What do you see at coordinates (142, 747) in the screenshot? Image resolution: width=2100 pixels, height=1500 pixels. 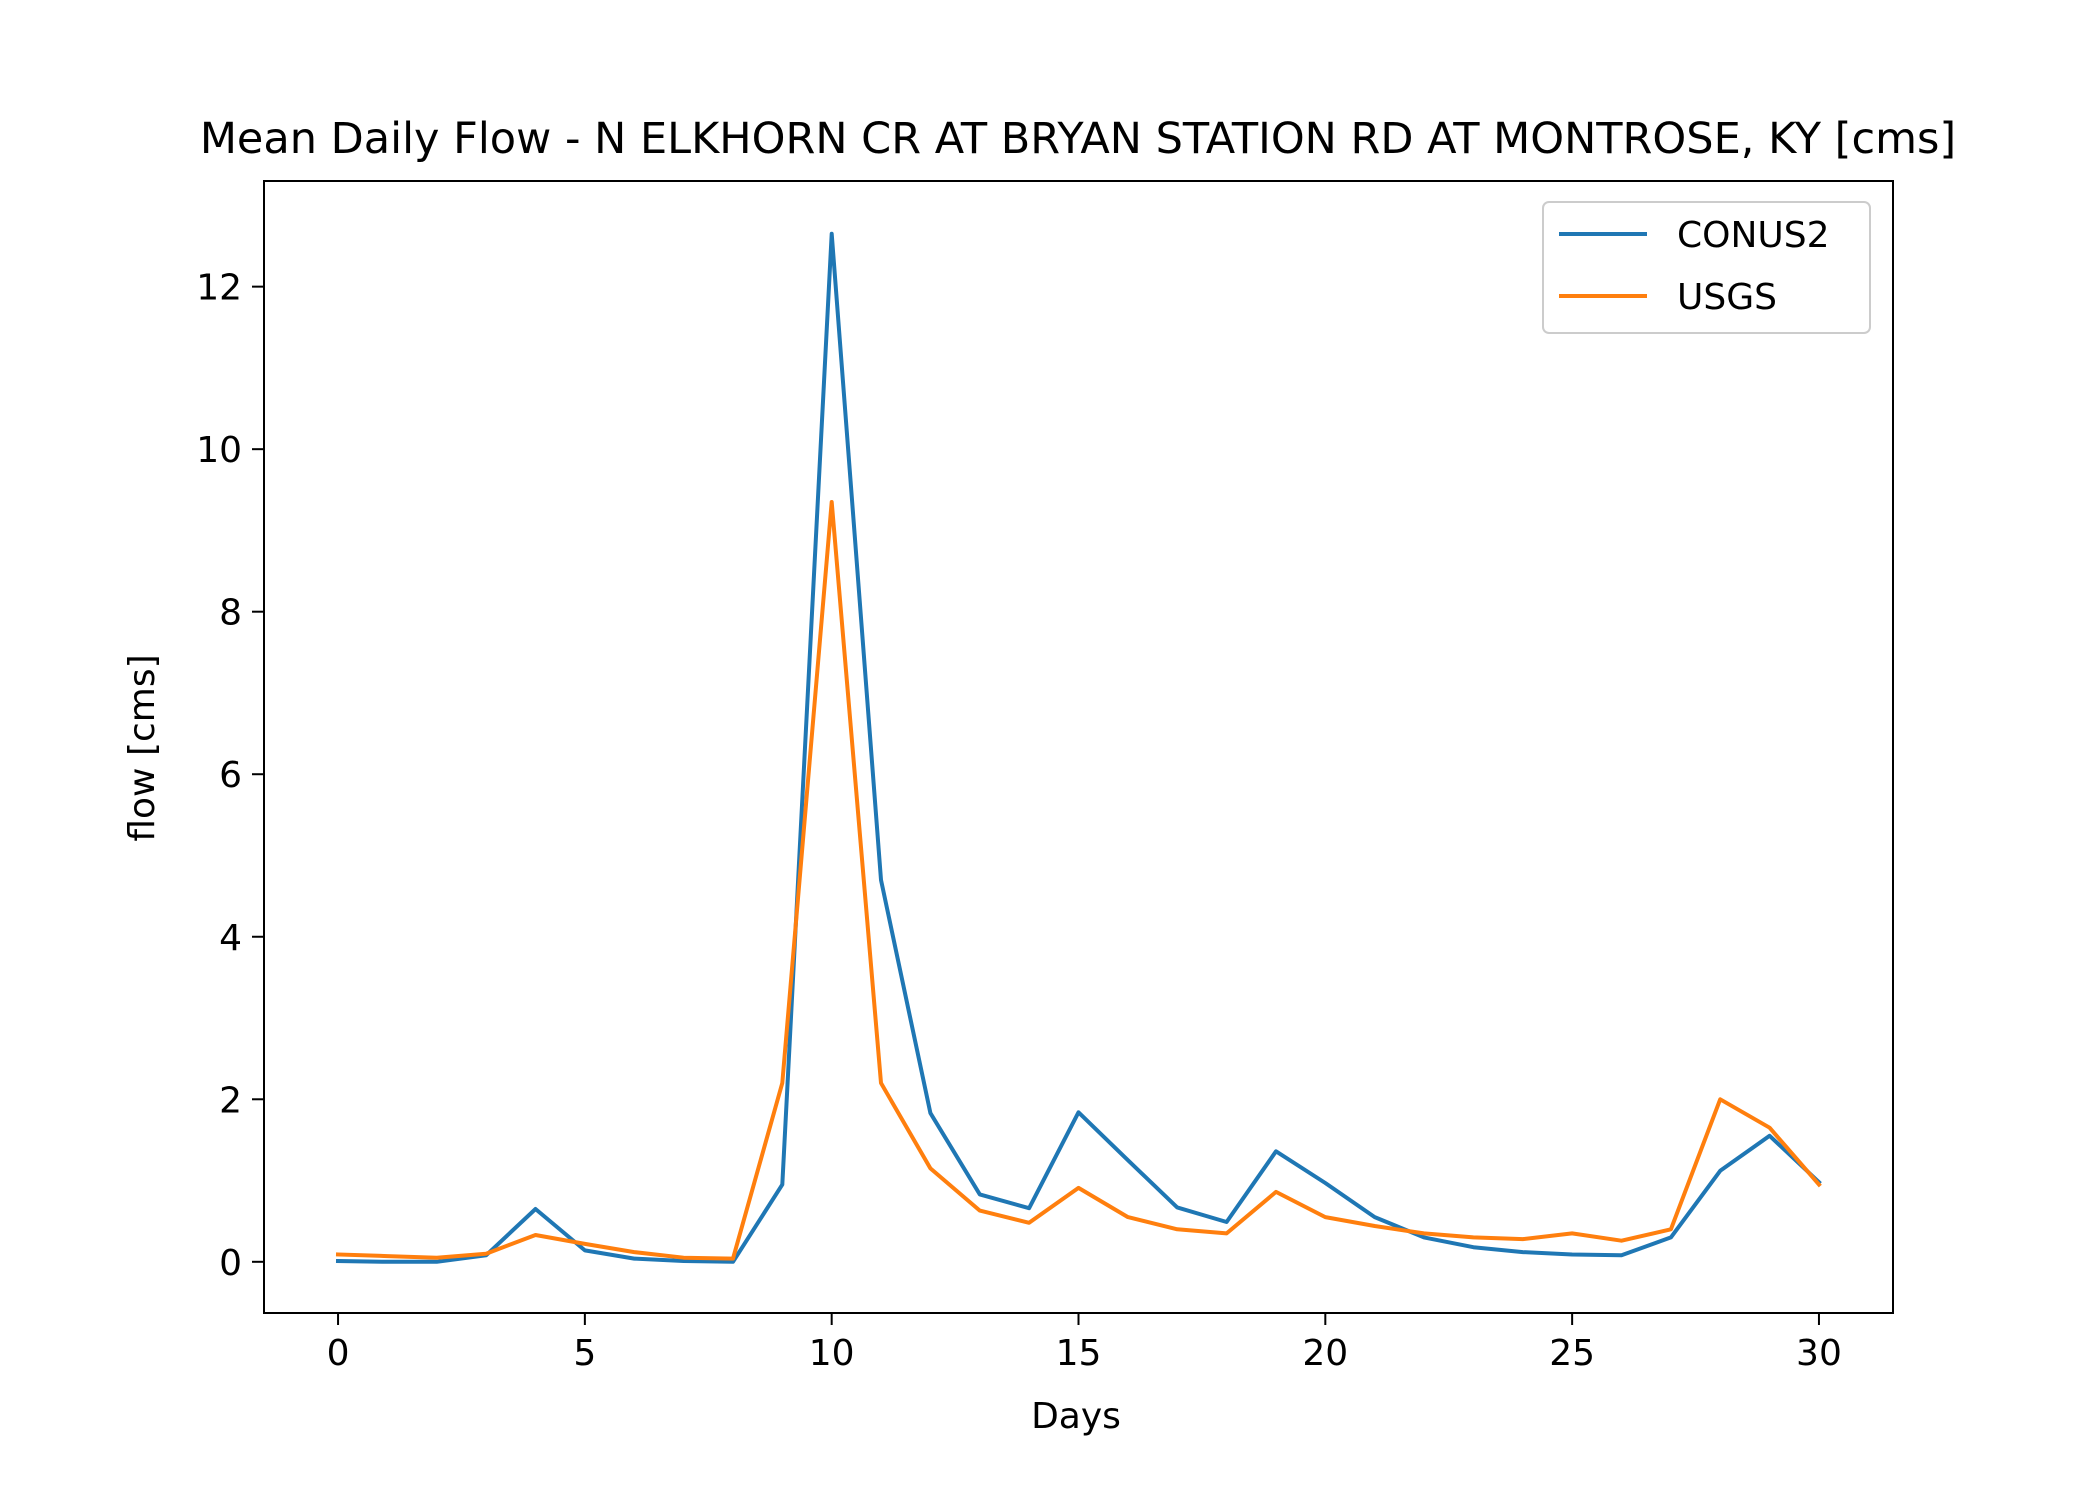 I see `y-axis-label: flow [cms]` at bounding box center [142, 747].